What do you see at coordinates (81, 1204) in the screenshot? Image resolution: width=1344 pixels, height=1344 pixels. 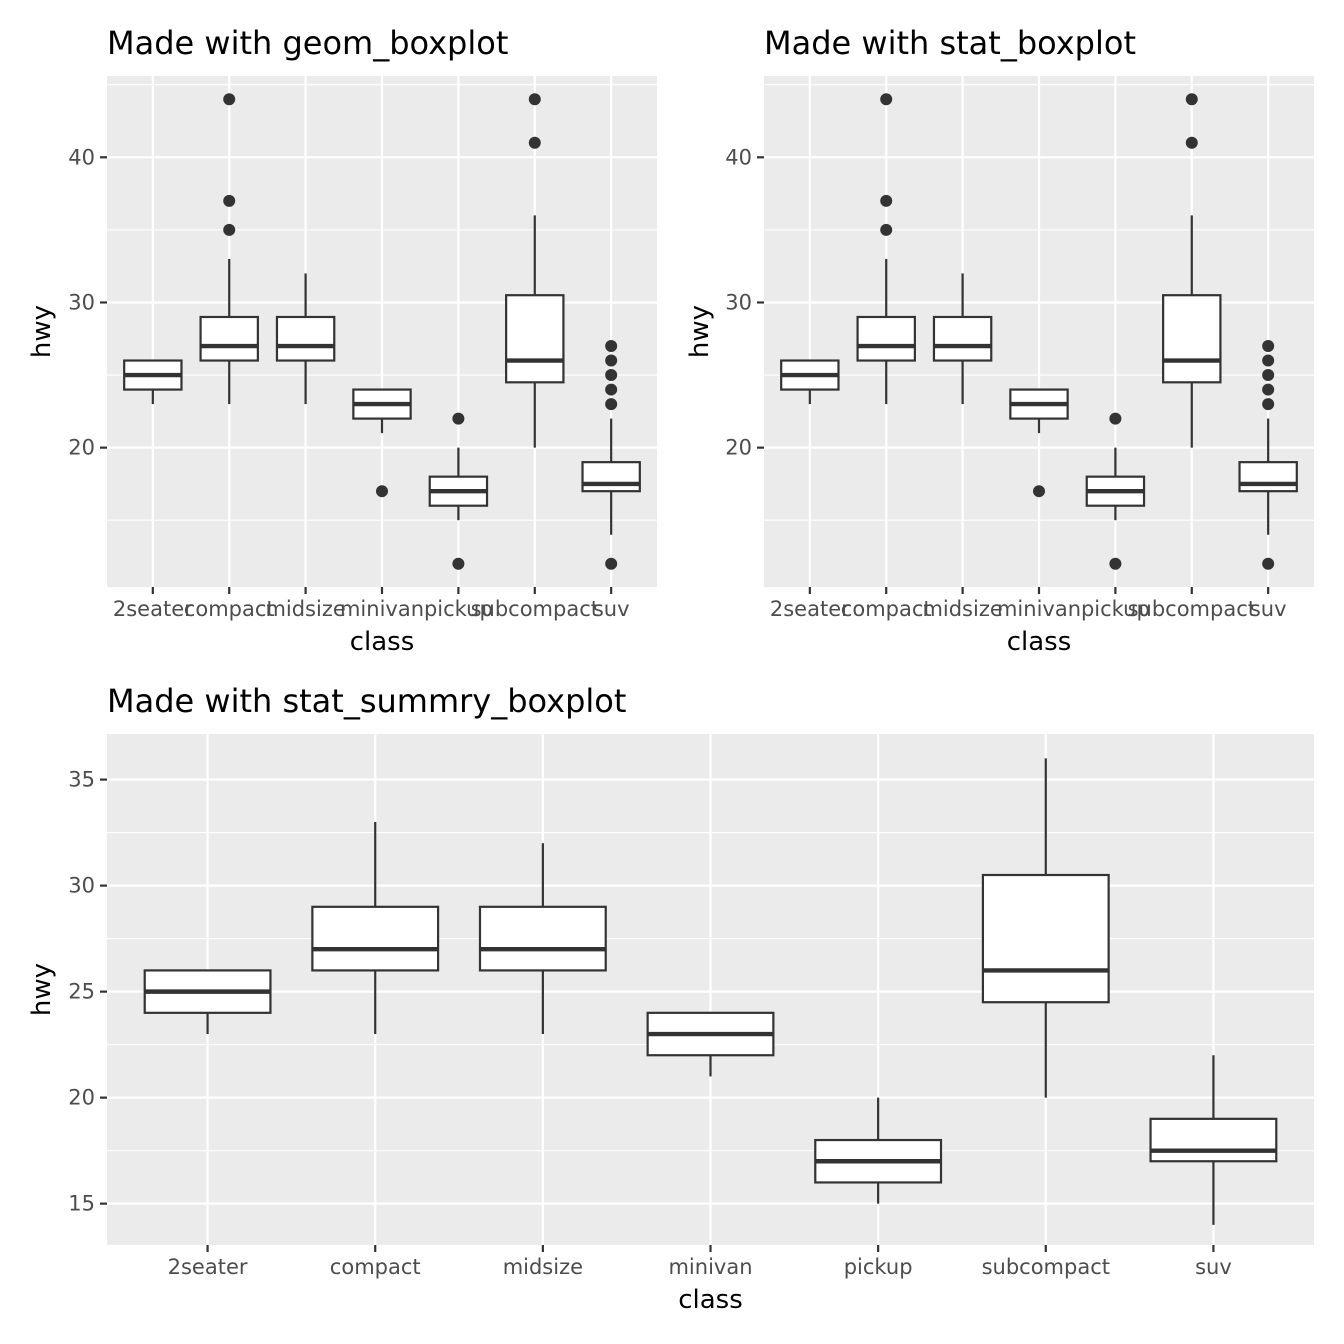 I see `y-tick-label: 15` at bounding box center [81, 1204].